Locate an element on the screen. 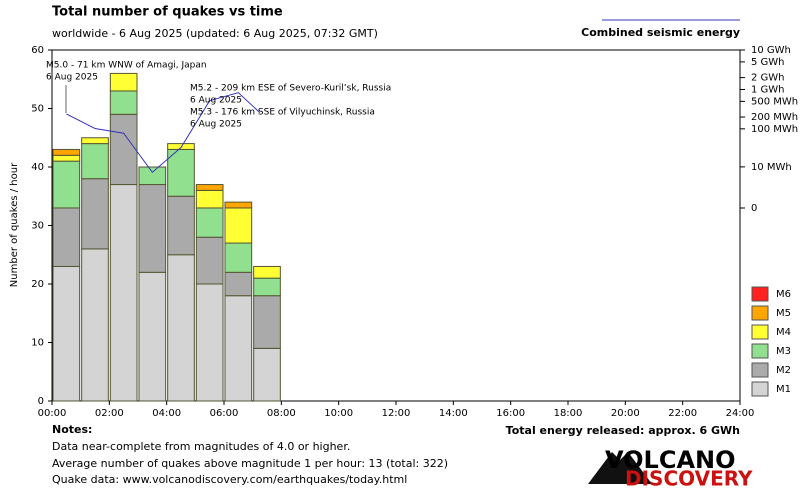 This screenshot has height=500, width=800. y2-tick-label: 100 MWh is located at coordinates (774, 129).